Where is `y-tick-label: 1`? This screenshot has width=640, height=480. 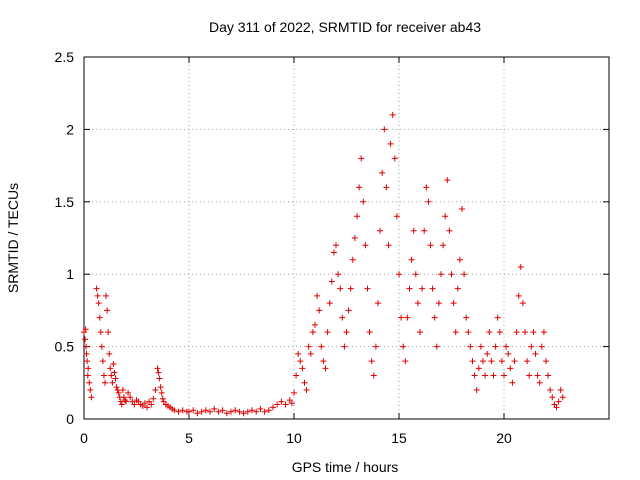 y-tick-label: 1 is located at coordinates (70, 274).